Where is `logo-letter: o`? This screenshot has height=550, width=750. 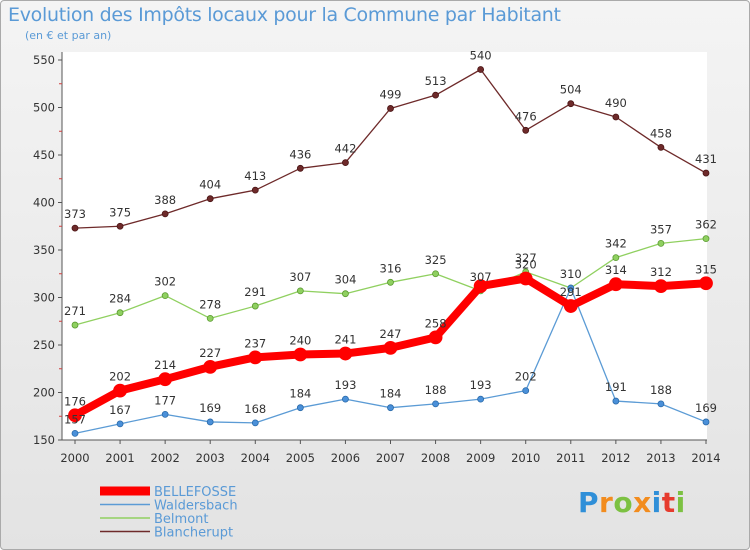 logo-letter: o is located at coordinates (623, 502).